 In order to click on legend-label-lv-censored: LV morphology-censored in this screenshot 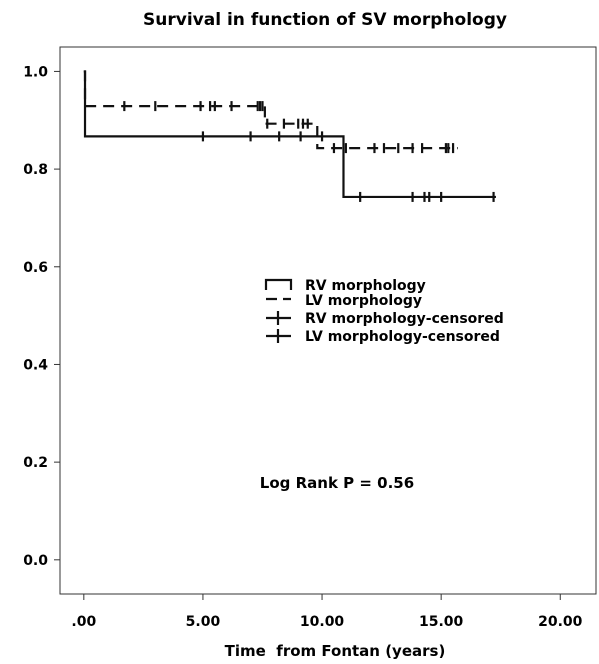, I will do `click(402, 337)`.